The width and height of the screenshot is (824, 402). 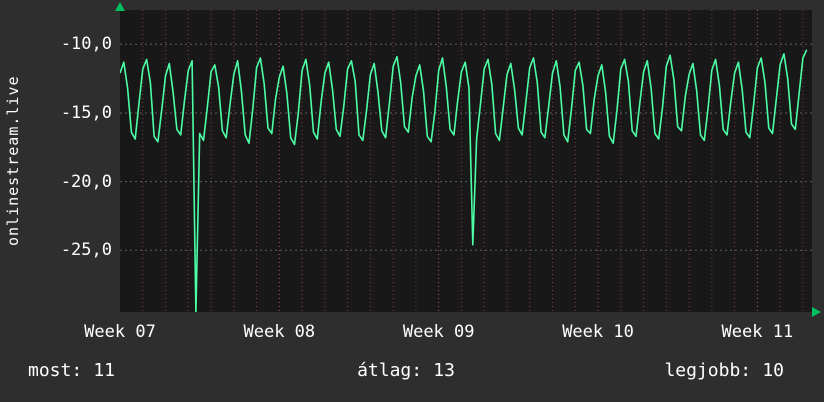 I want to click on stat-most: most: 11, so click(x=154, y=371).